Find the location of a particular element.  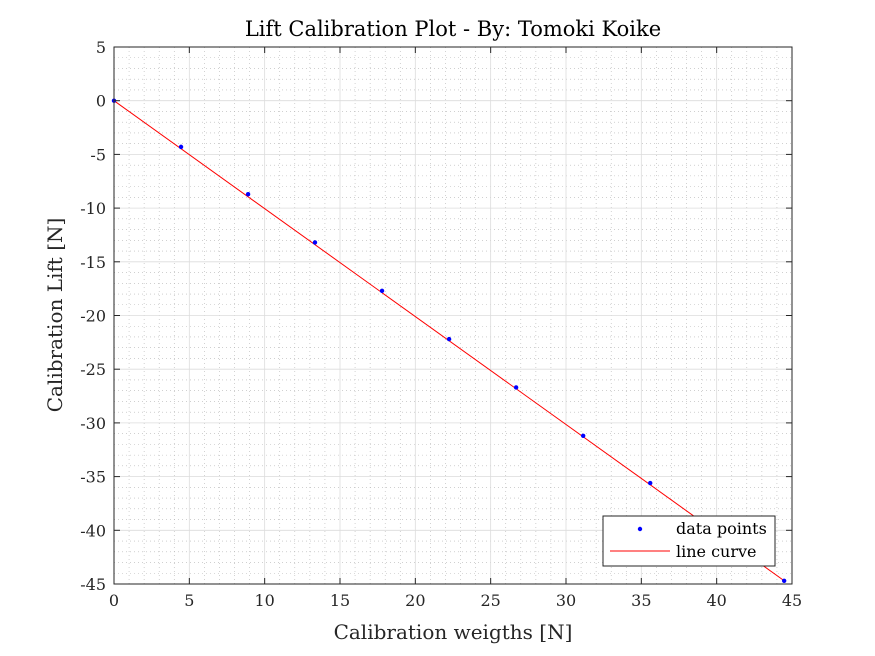

y-tick-label: -10 is located at coordinates (93, 208).